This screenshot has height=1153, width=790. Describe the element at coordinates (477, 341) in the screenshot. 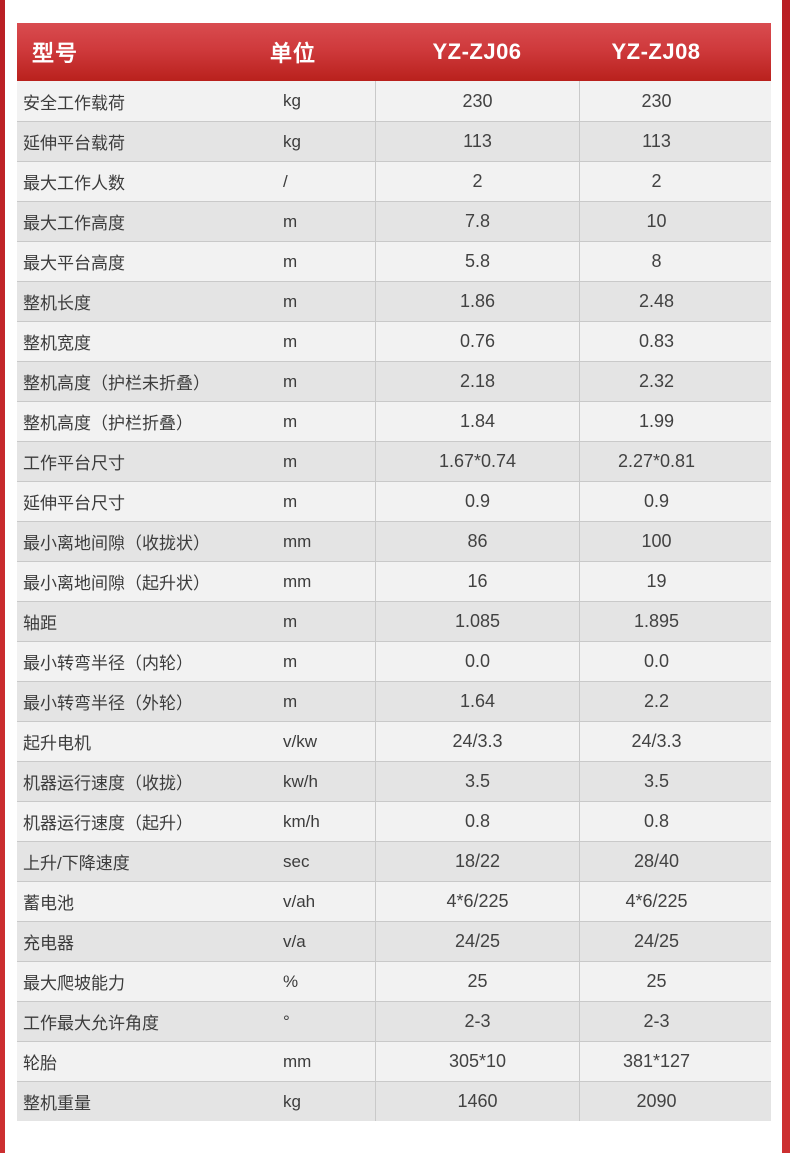

I see `row-value-zj06: 0.76` at that location.